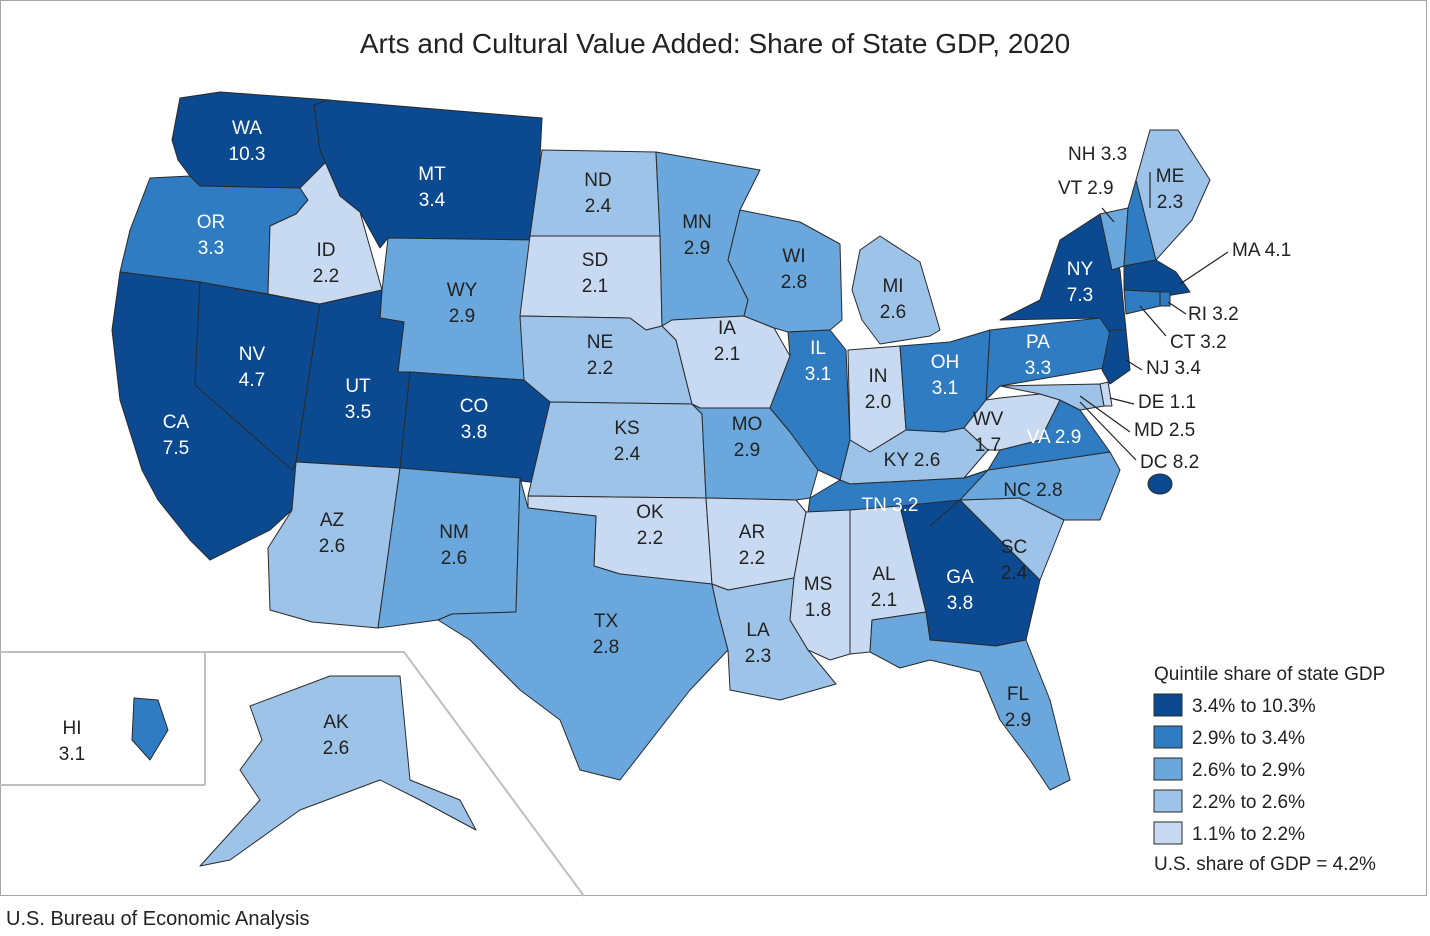 Image resolution: width=1430 pixels, height=936 pixels. Describe the element at coordinates (1105, 414) in the screenshot. I see `leader-line-md` at that location.